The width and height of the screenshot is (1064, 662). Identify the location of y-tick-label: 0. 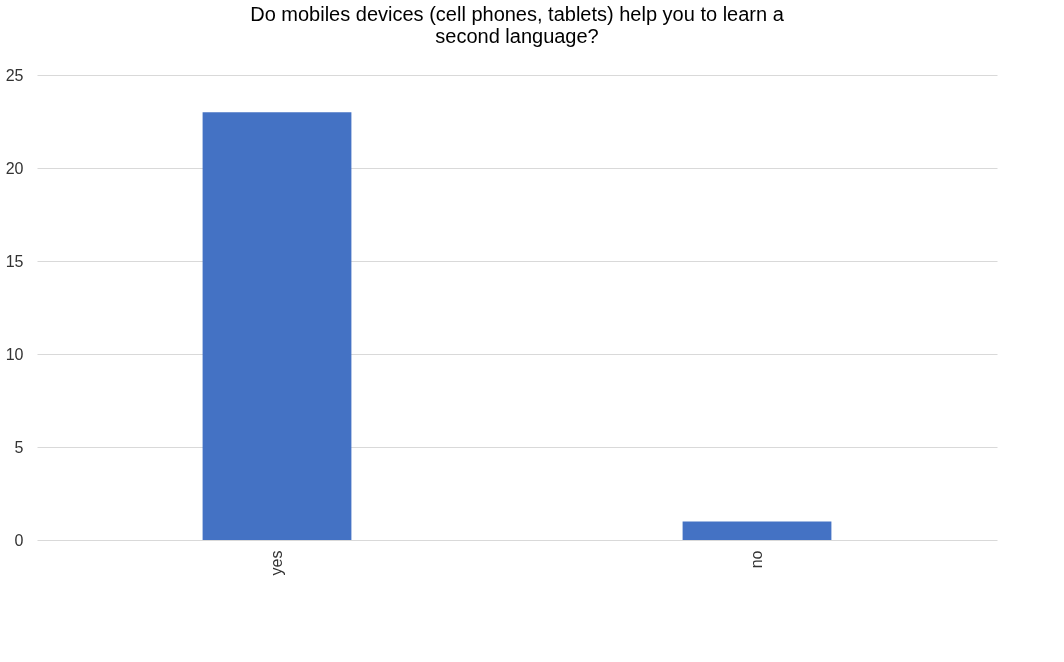
(19, 540).